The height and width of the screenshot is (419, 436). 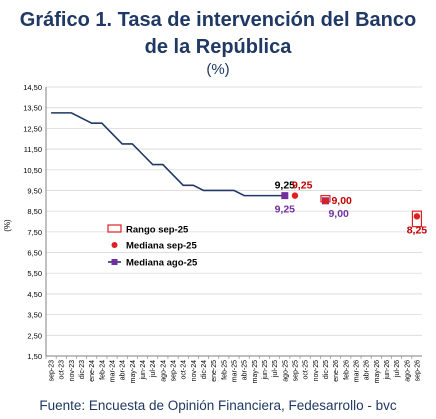 What do you see at coordinates (295, 371) in the screenshot?
I see `x-tick-label: sep-25` at bounding box center [295, 371].